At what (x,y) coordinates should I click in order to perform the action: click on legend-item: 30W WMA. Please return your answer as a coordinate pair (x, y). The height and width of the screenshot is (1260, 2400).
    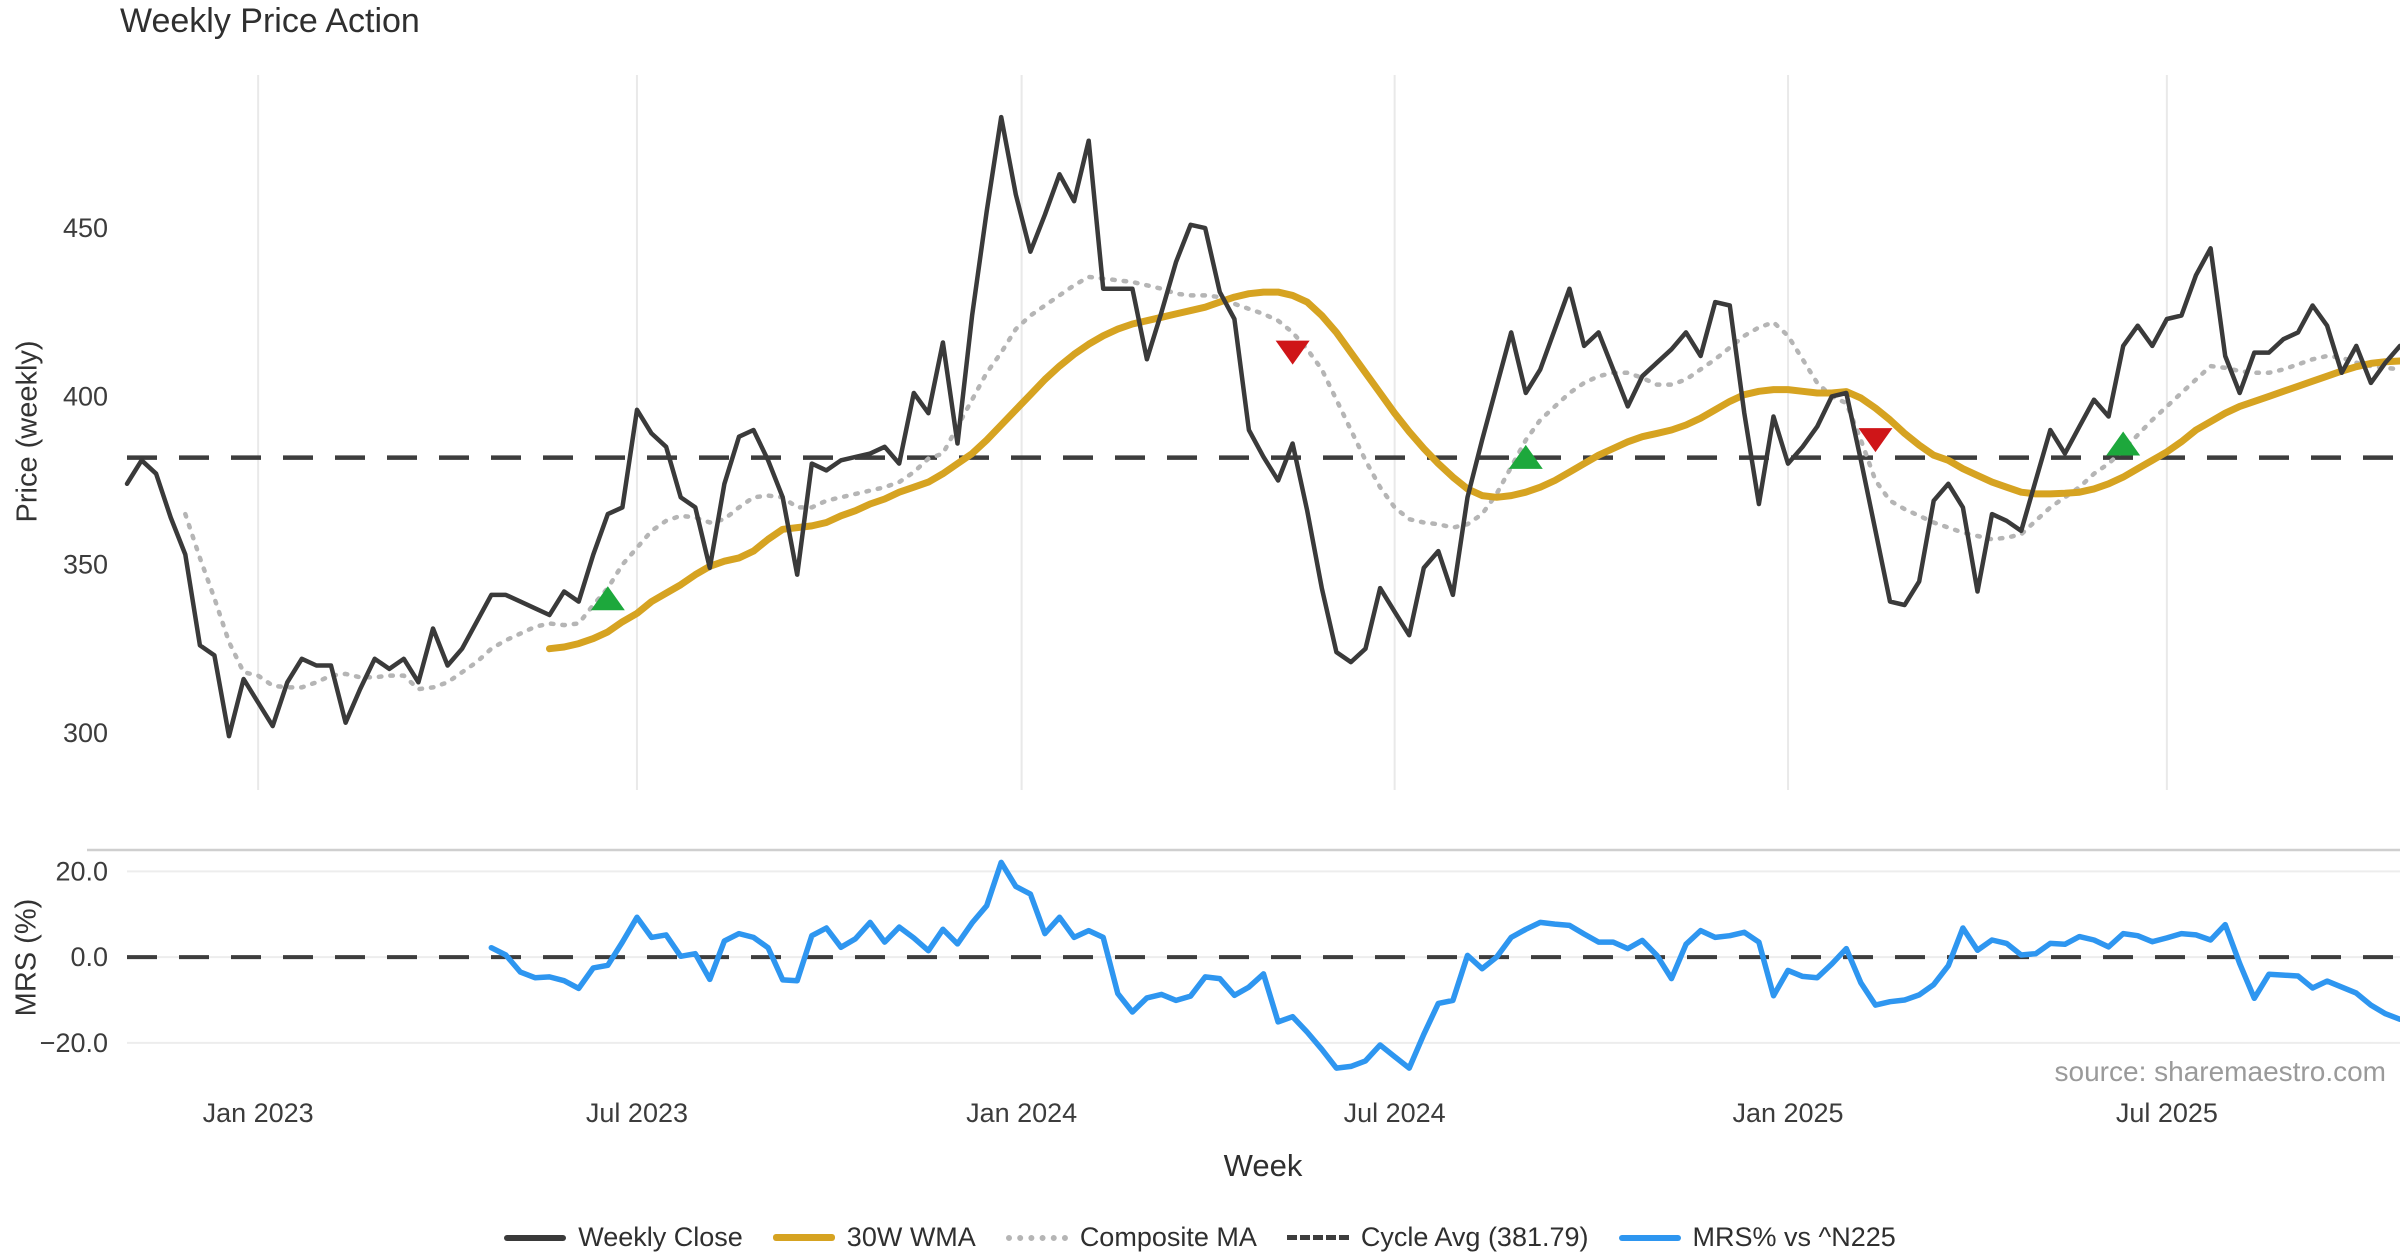
    Looking at the image, I should click on (874, 1237).